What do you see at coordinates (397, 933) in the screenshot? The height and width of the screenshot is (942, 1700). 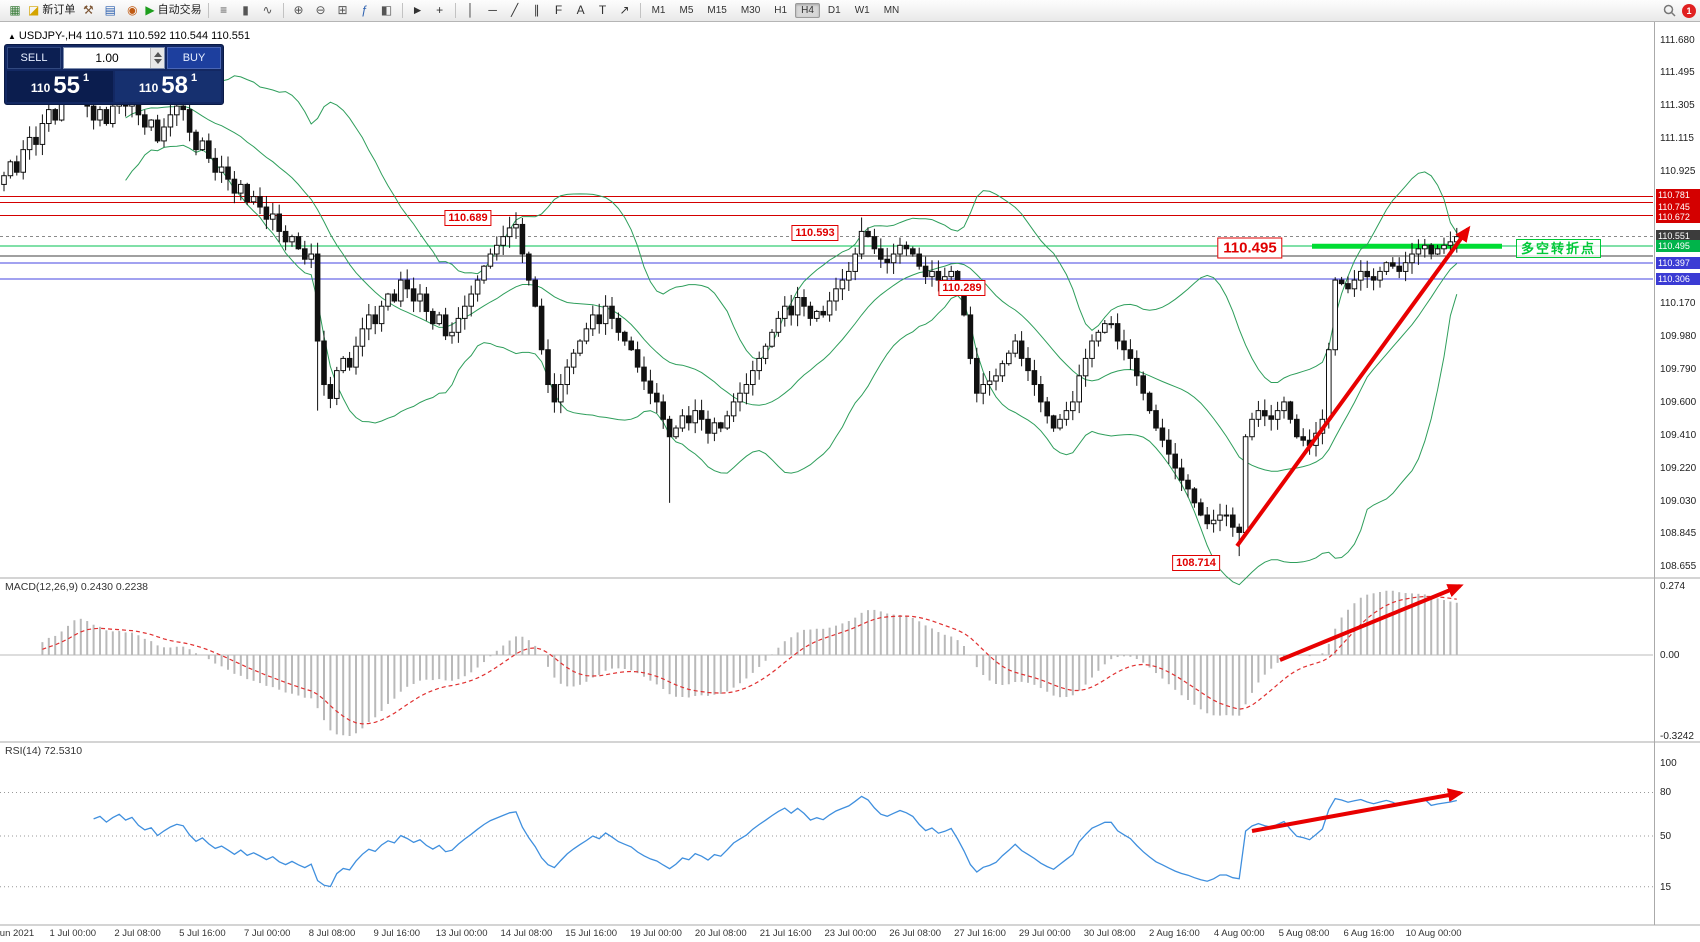 I see `time-axis-label: 9 Jul 16:00` at bounding box center [397, 933].